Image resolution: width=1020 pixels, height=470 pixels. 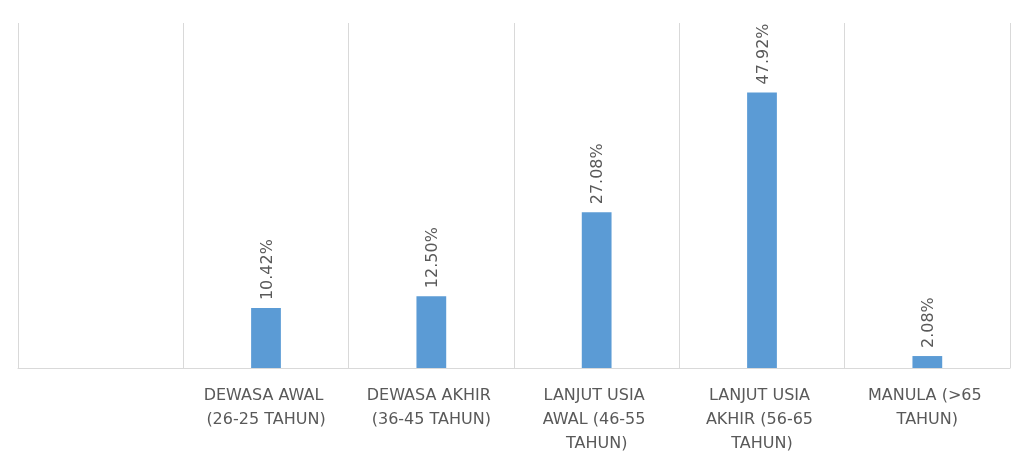 I want to click on x-tick-label: DEWASA AWAL (26-25 TAHUN), so click(x=266, y=406).